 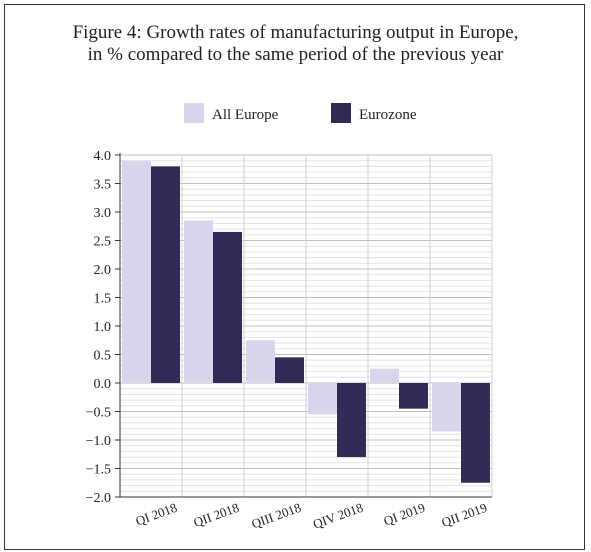 What do you see at coordinates (103, 185) in the screenshot?
I see `y-tick-label: 3.5` at bounding box center [103, 185].